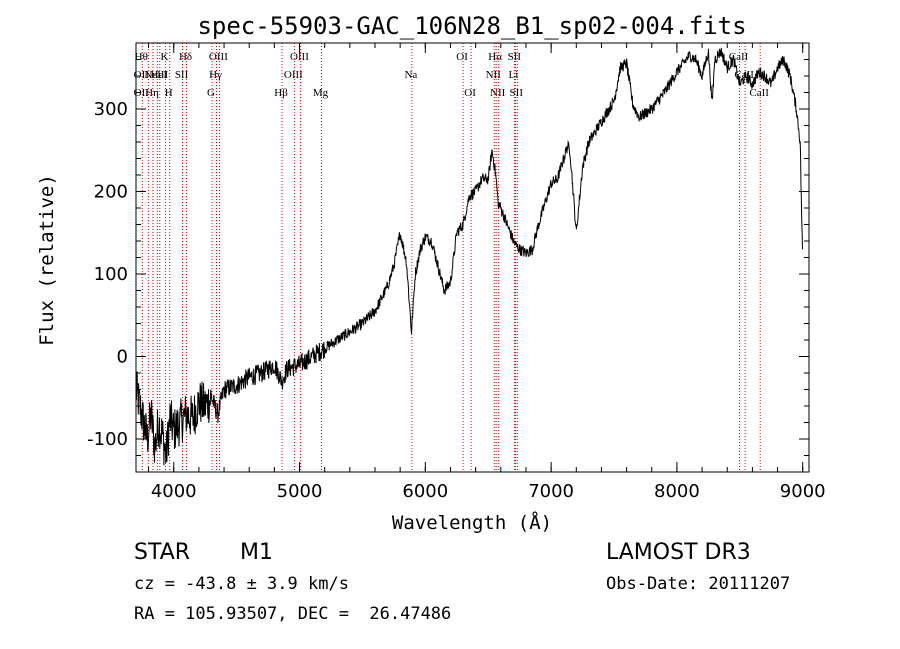 The image size is (900, 649). What do you see at coordinates (211, 93) in the screenshot?
I see `line-label-9-0: G` at bounding box center [211, 93].